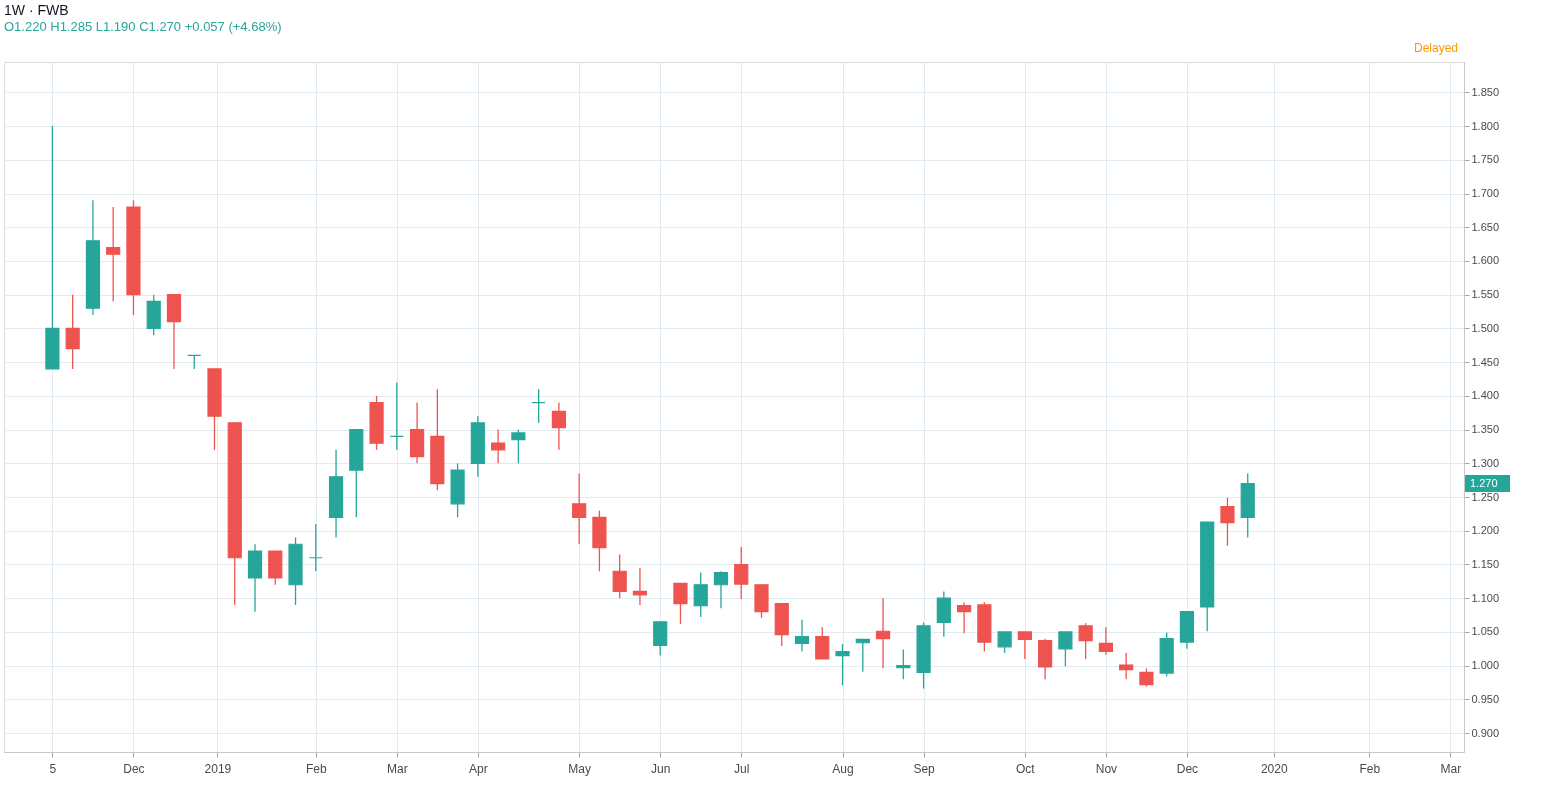  Describe the element at coordinates (924, 768) in the screenshot. I see `x-tick-label: Sep` at that location.